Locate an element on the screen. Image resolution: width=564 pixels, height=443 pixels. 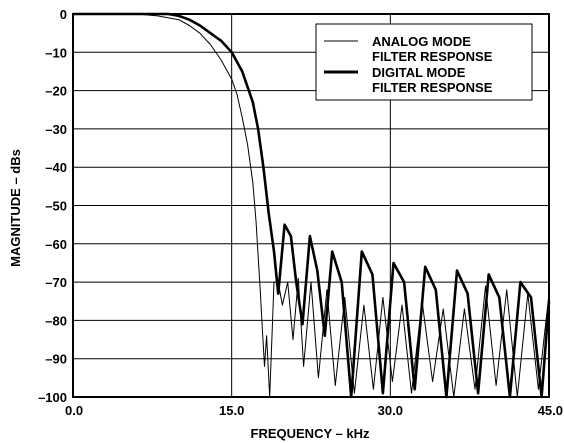
x-tick-label: 30.0 is located at coordinates (390, 410).